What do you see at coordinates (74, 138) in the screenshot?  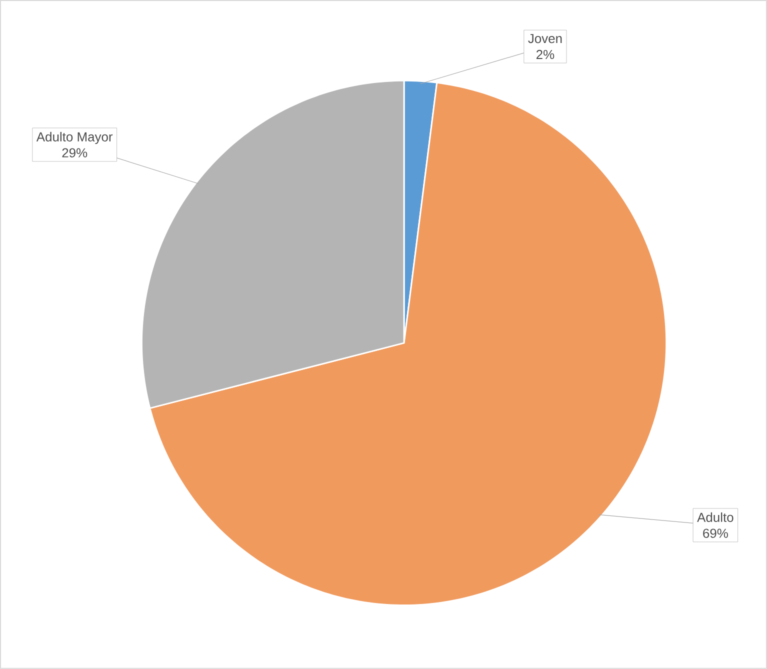 I see `slice-label: Adulto Mayor` at bounding box center [74, 138].